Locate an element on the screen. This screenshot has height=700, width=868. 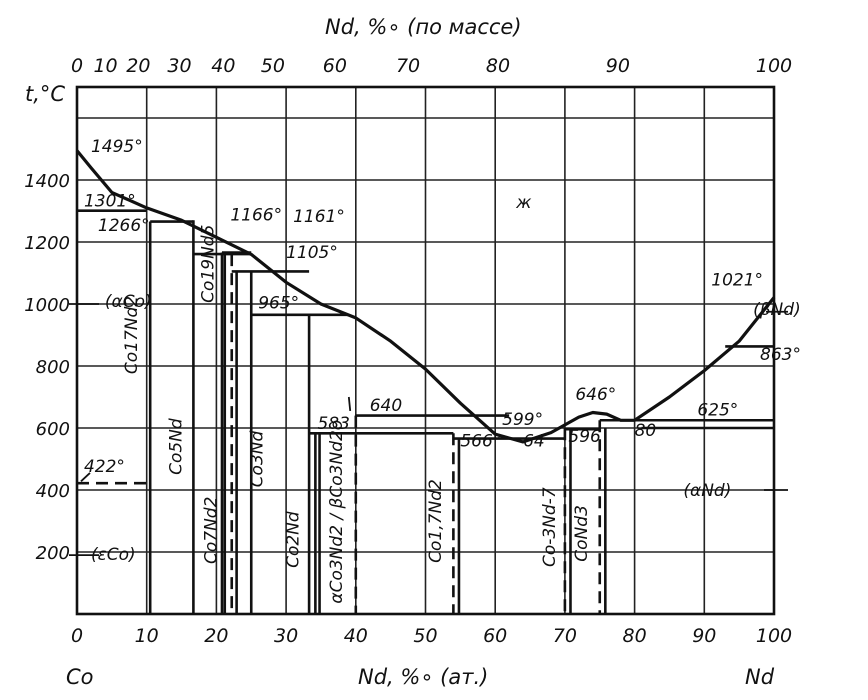
annotation-label: 80 is located at coordinates (646, 431).